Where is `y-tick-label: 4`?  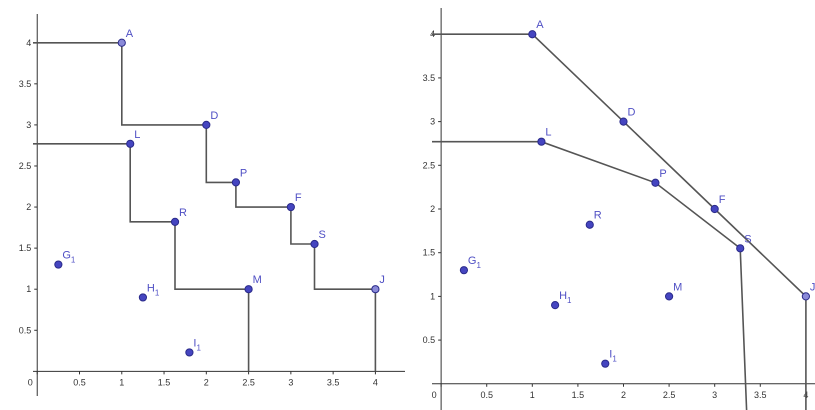 y-tick-label: 4 is located at coordinates (28, 43).